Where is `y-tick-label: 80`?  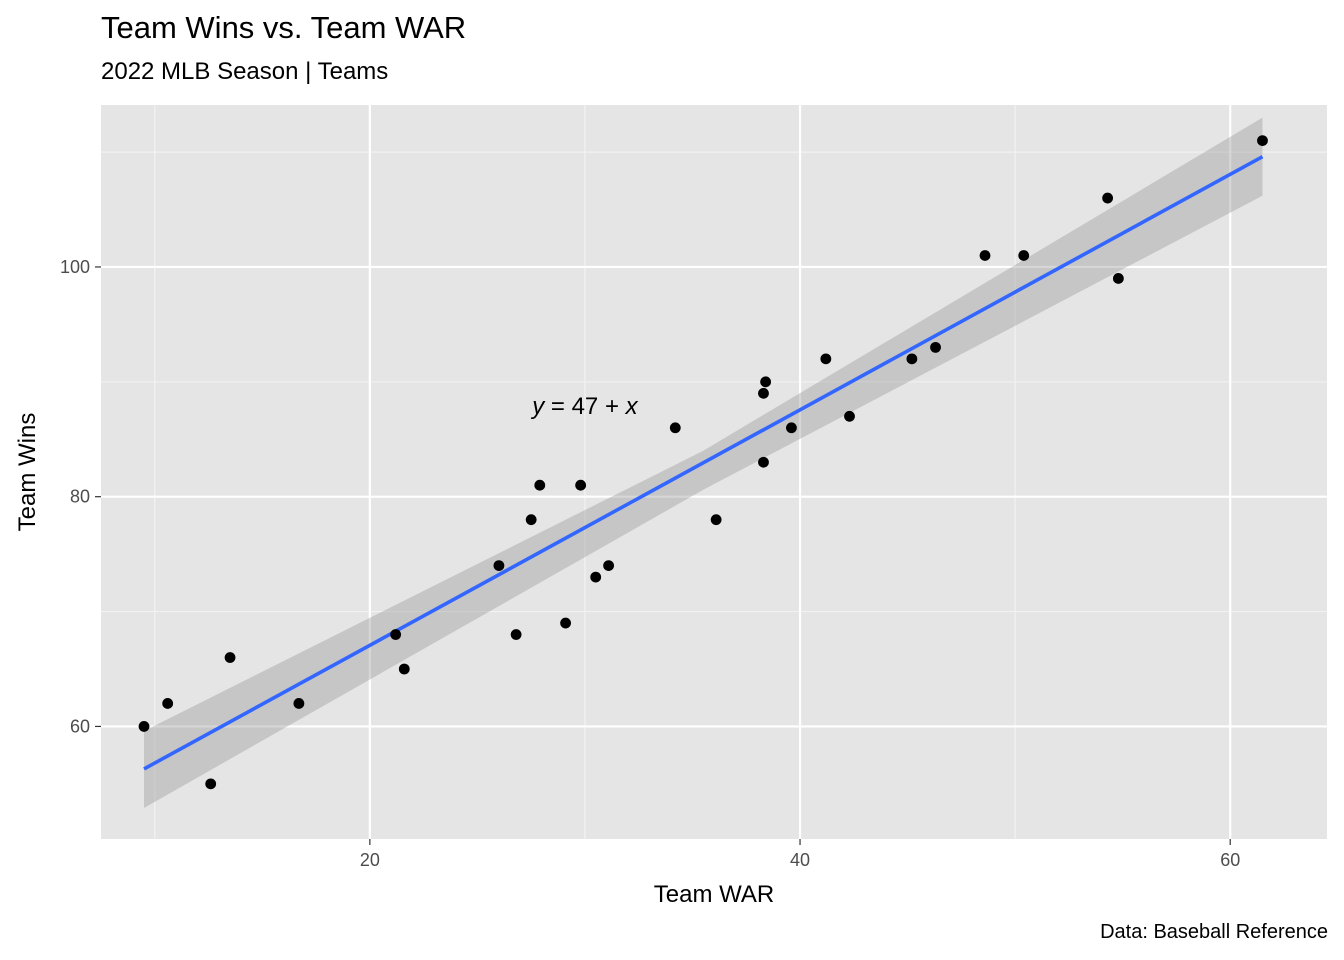 y-tick-label: 80 is located at coordinates (80, 497).